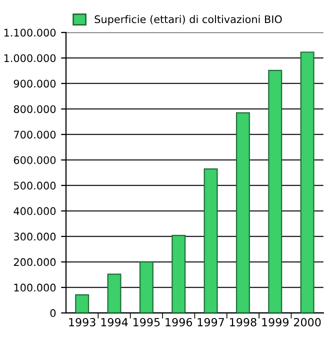 The height and width of the screenshot is (342, 330). I want to click on y-tick-label: 600.000, so click(35, 160).